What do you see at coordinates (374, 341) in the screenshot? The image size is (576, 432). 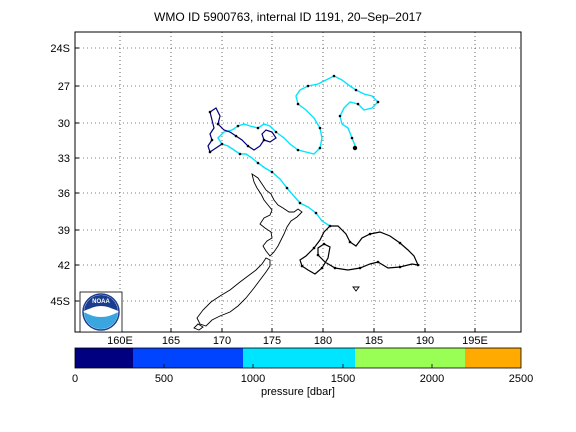 I see `lon-label: 185` at bounding box center [374, 341].